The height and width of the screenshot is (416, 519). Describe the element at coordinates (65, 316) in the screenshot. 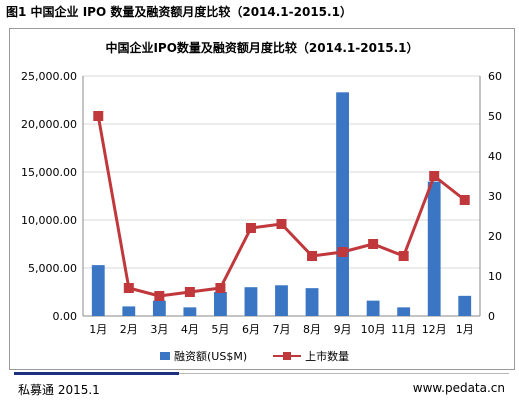

I see `left-axis-tick-label: 0.00` at that location.